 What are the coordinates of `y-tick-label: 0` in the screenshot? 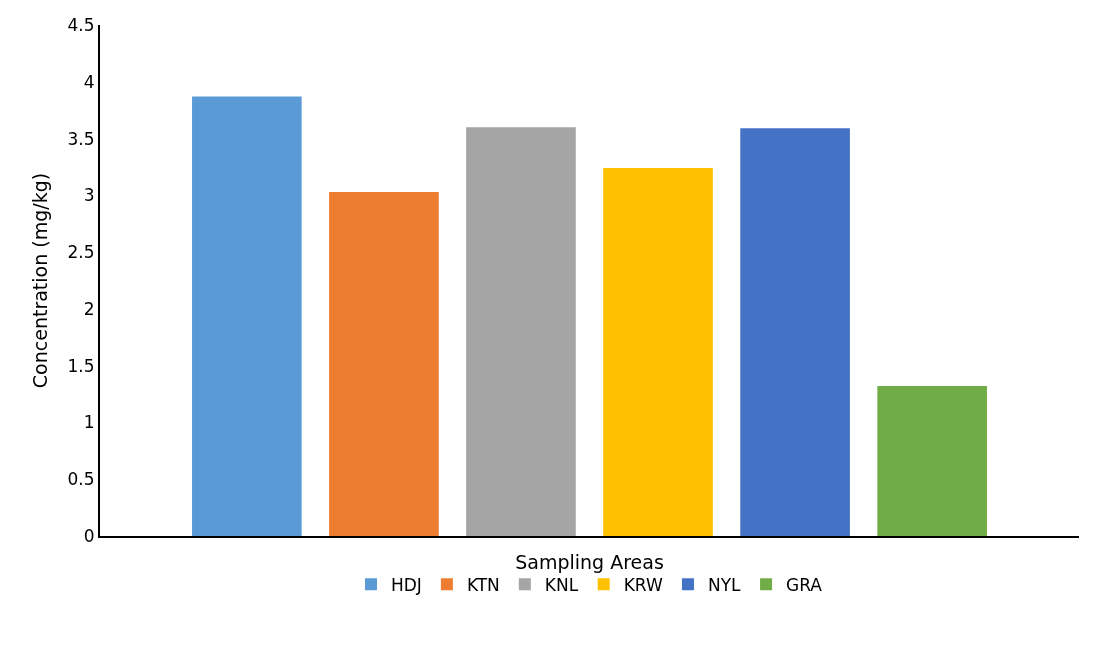 It's located at (89, 535).